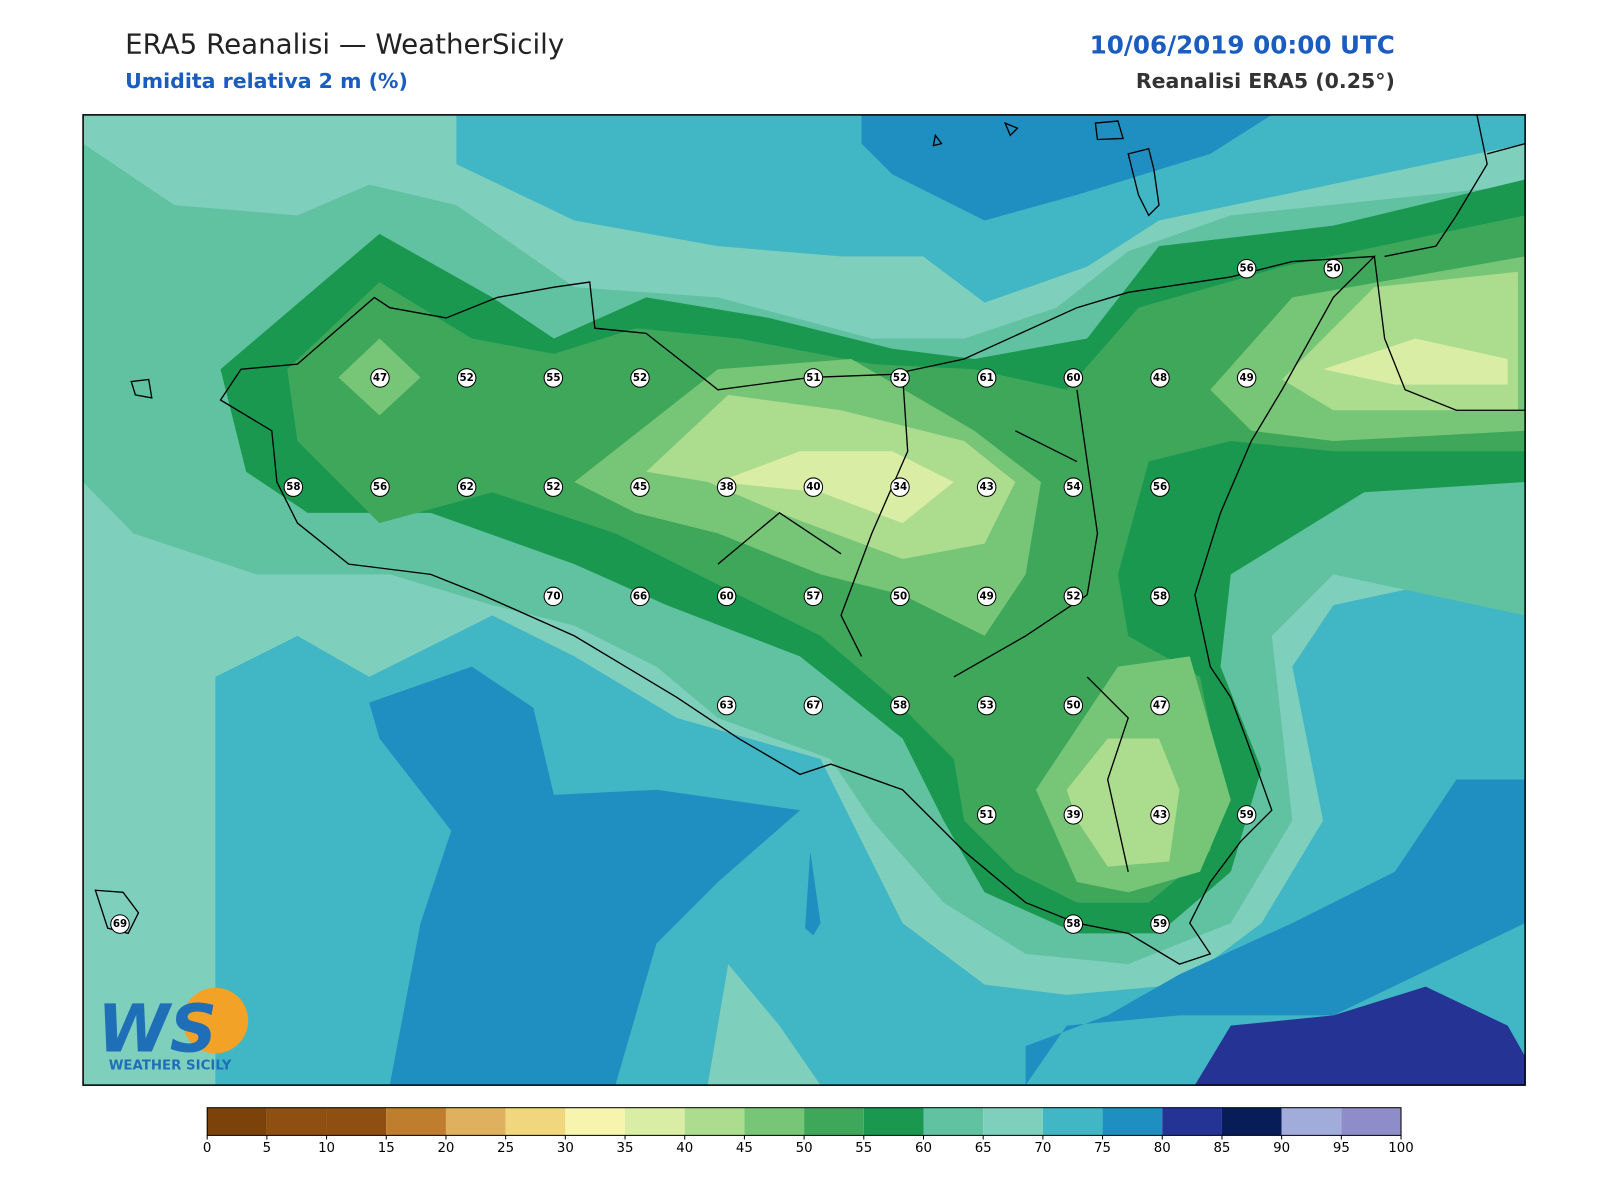 Image resolution: width=1600 pixels, height=1200 pixels. Describe the element at coordinates (326, 1148) in the screenshot. I see `colorbar-tick-label: 10` at that location.